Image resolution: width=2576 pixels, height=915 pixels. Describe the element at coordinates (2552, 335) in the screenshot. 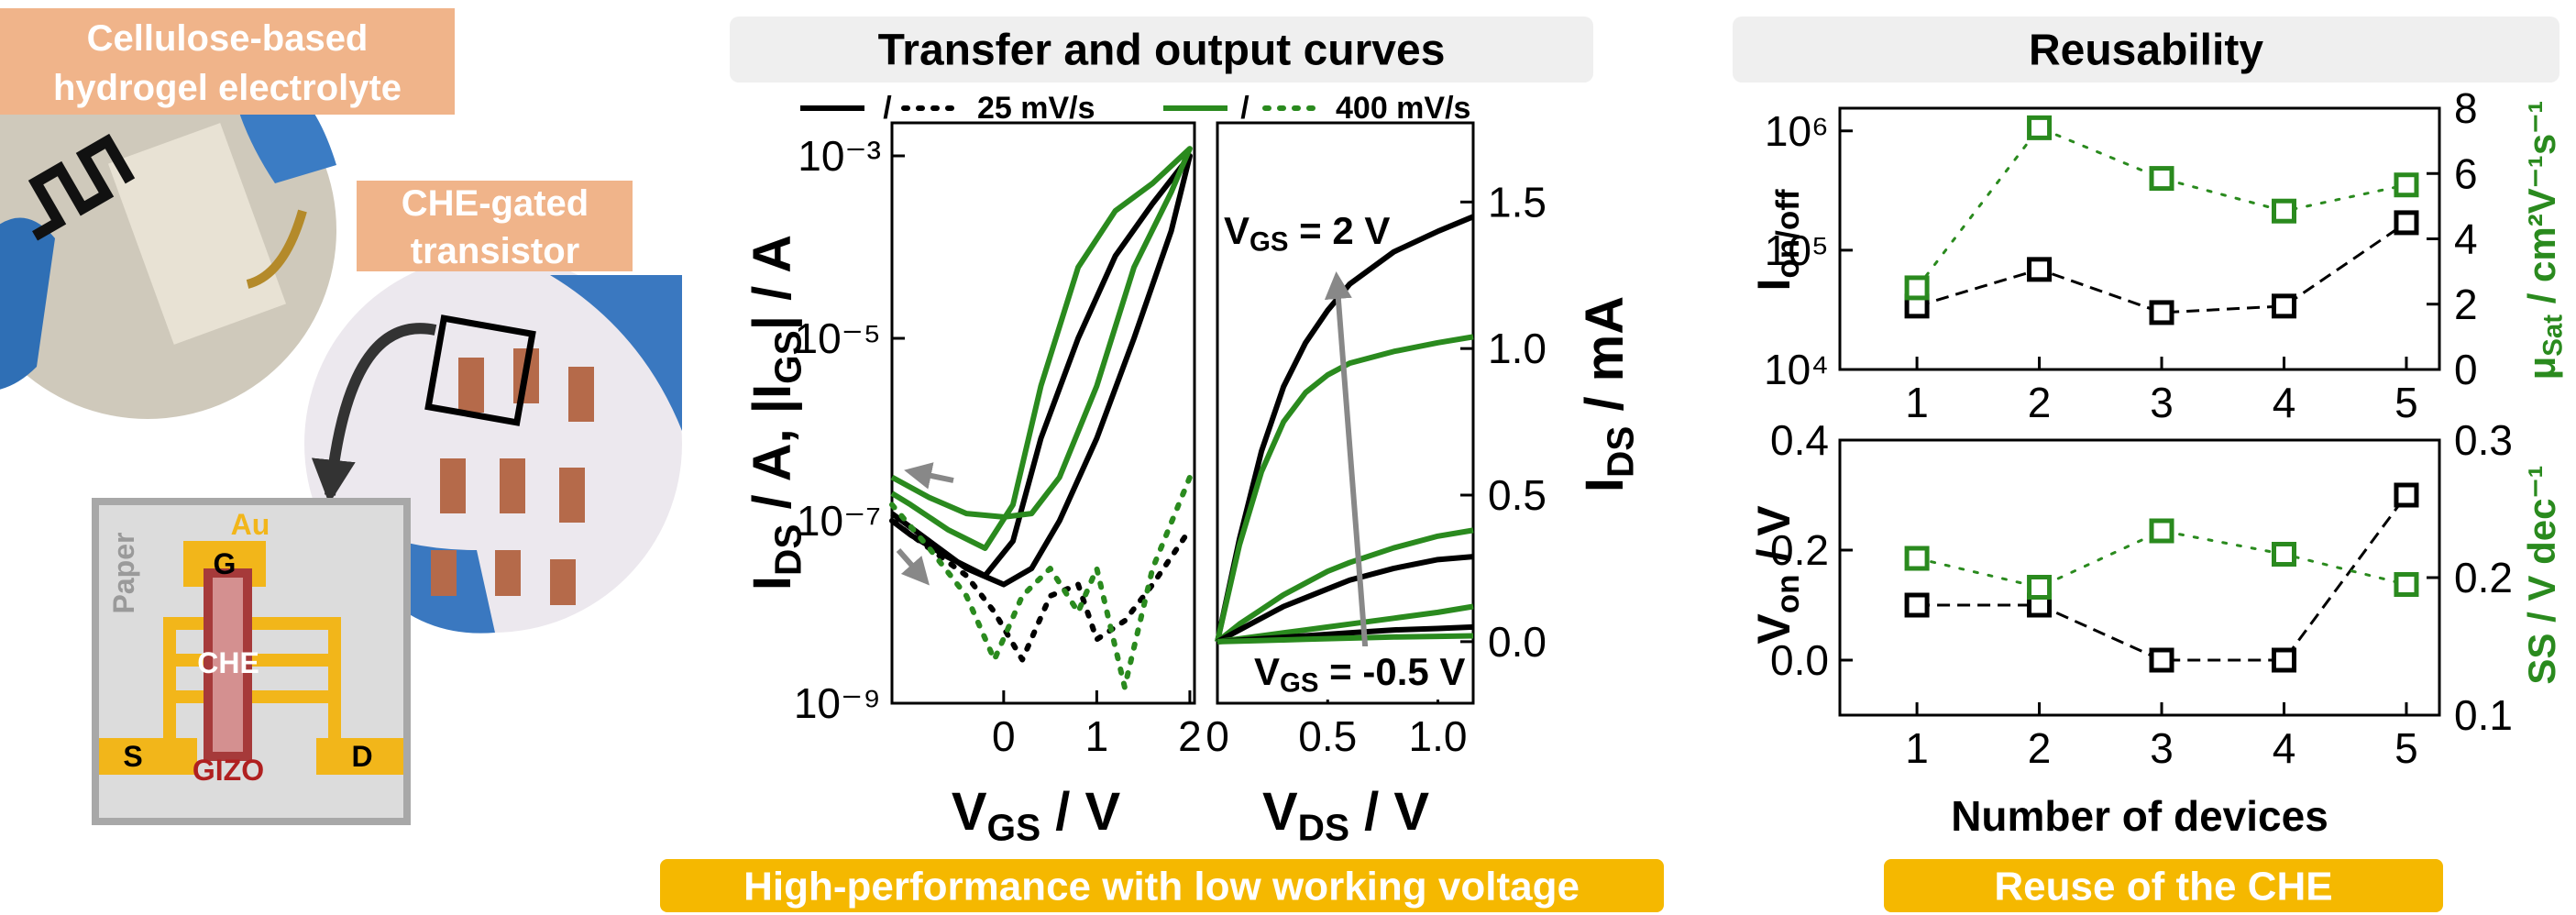

I see `subscript: Sat` at that location.